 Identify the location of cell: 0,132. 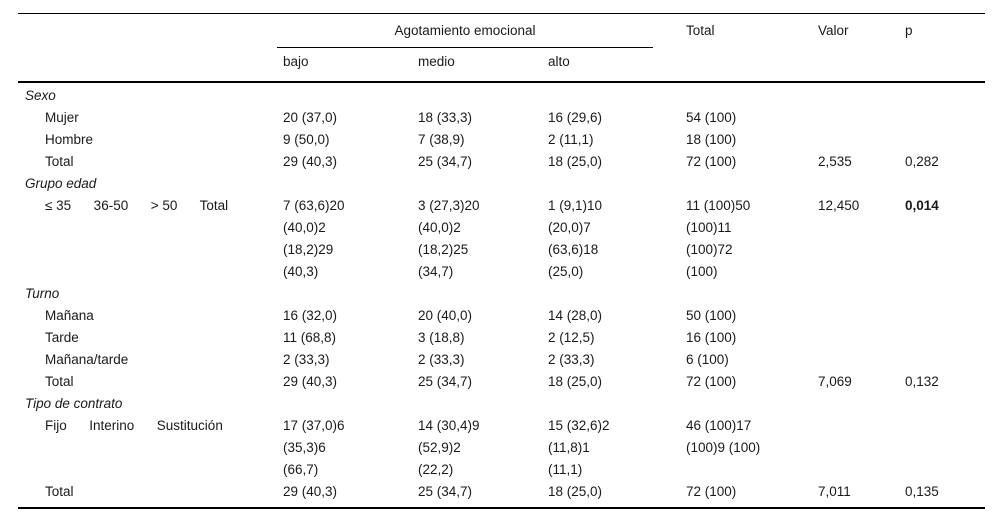
(922, 381).